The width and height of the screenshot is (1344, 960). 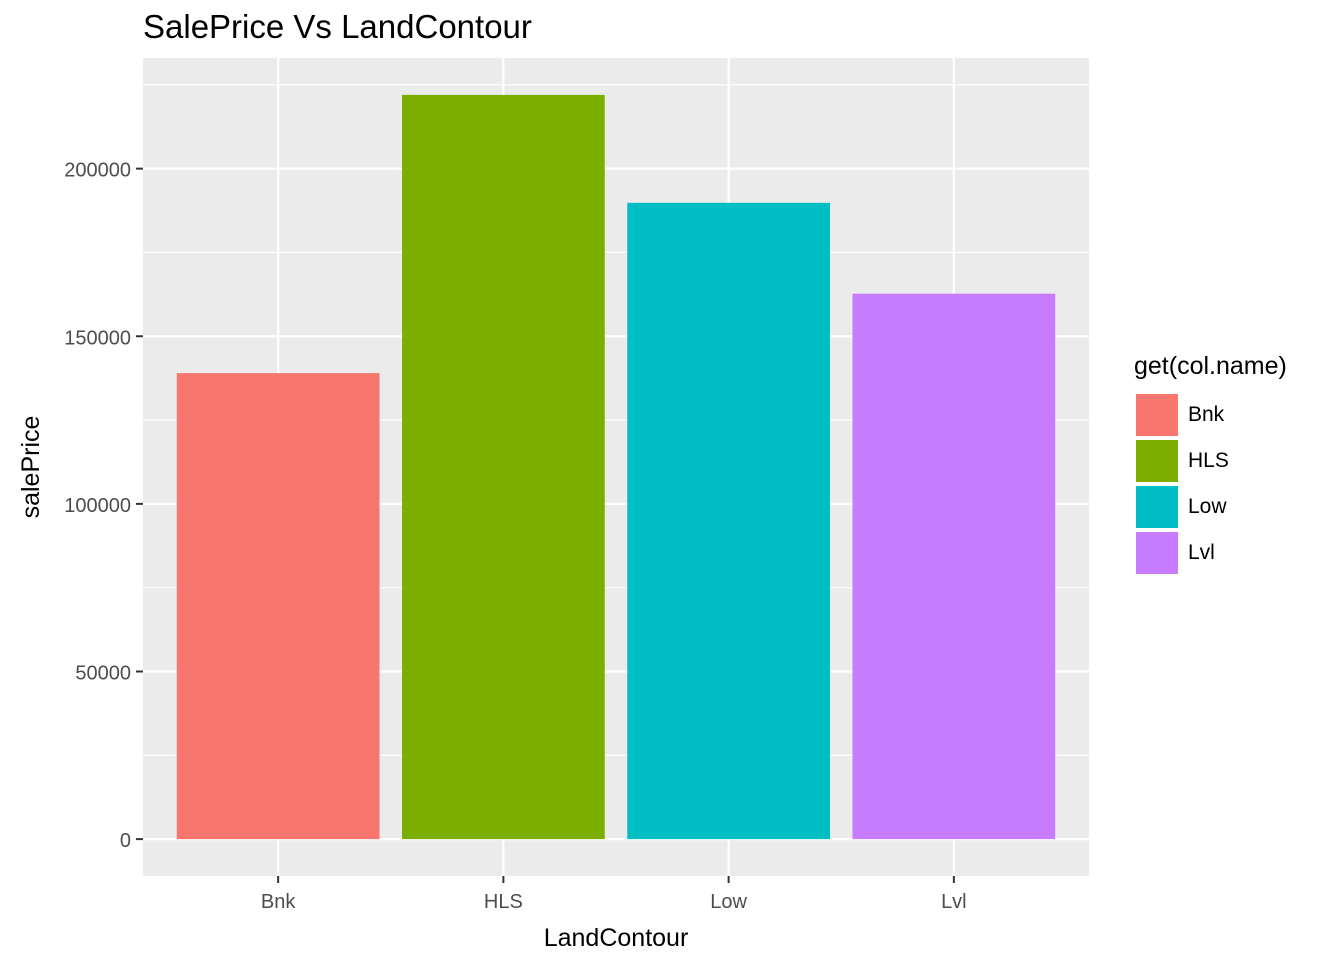 What do you see at coordinates (503, 467) in the screenshot?
I see `bar-hls` at bounding box center [503, 467].